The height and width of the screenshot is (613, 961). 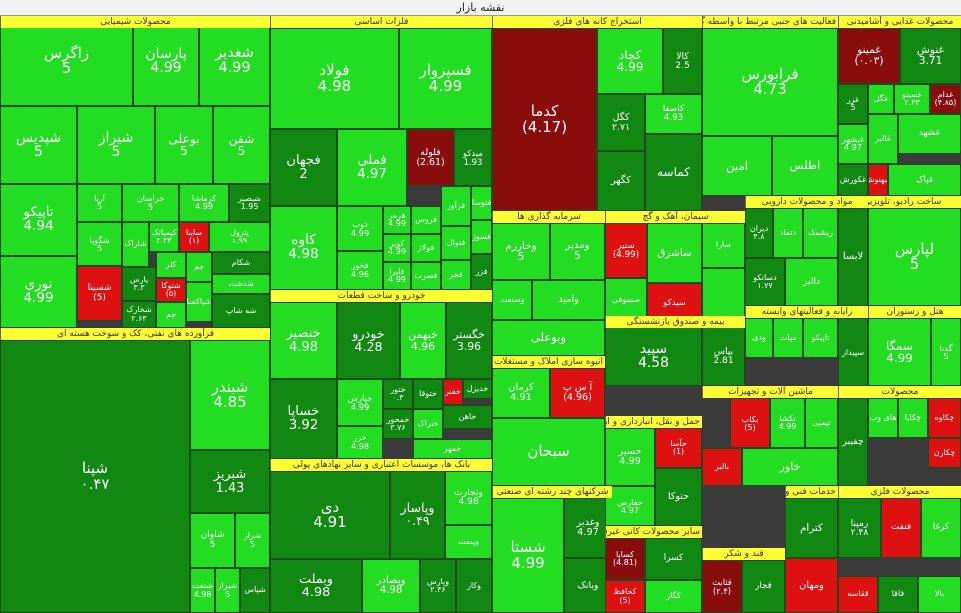 I want to click on treemap-tile: خمهر, so click(x=452, y=449).